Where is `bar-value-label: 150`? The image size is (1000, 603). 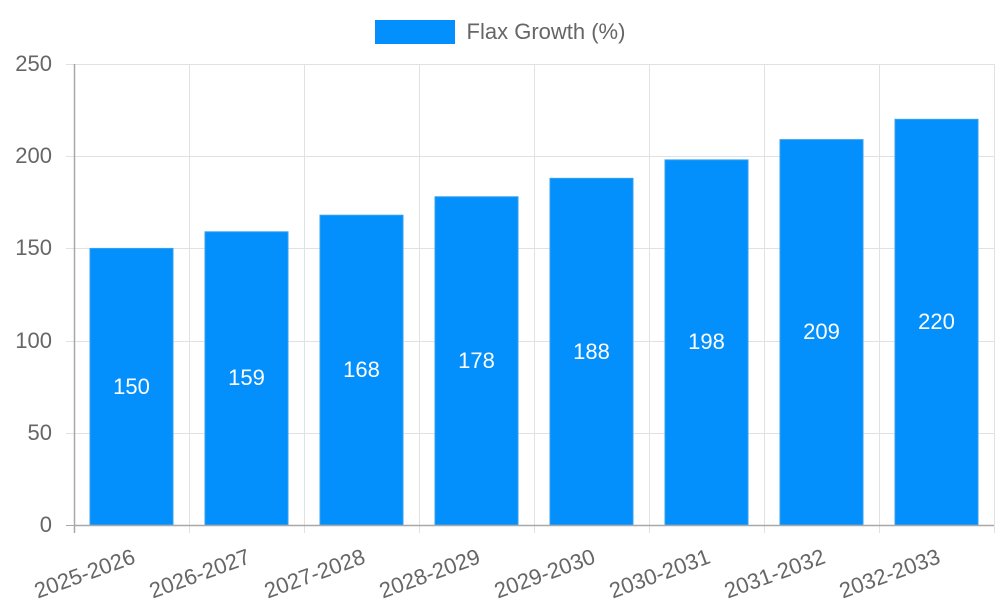
bar-value-label: 150 is located at coordinates (131, 386).